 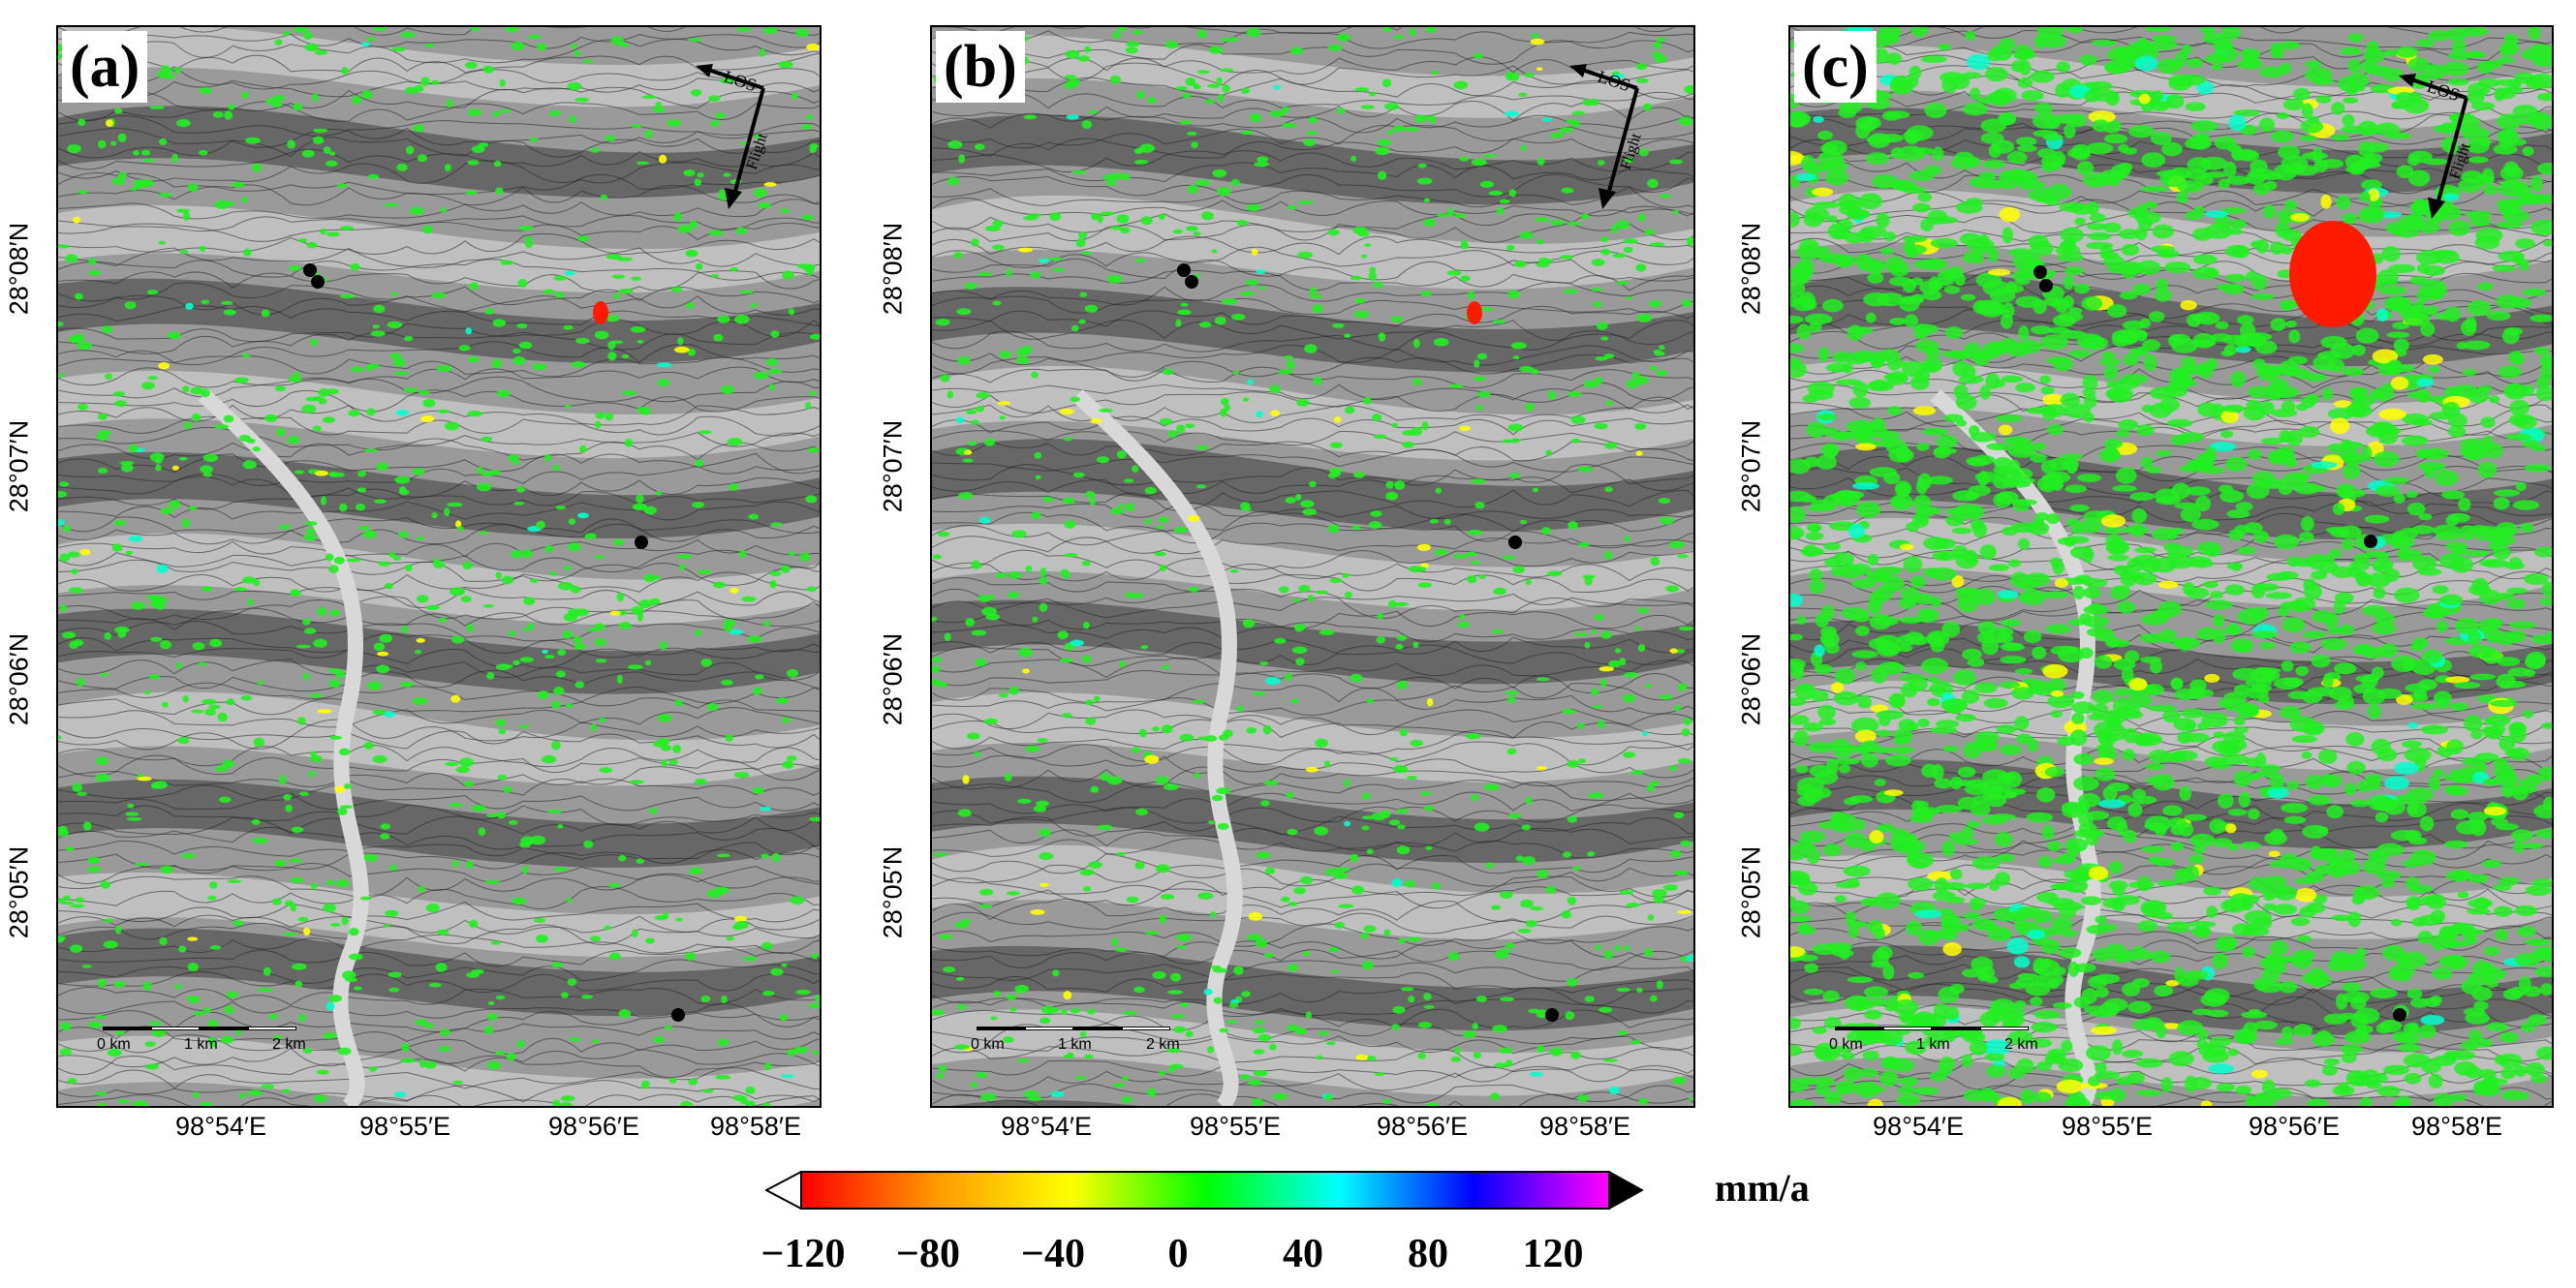 I want to click on colorbar-gradient, so click(x=1205, y=1190).